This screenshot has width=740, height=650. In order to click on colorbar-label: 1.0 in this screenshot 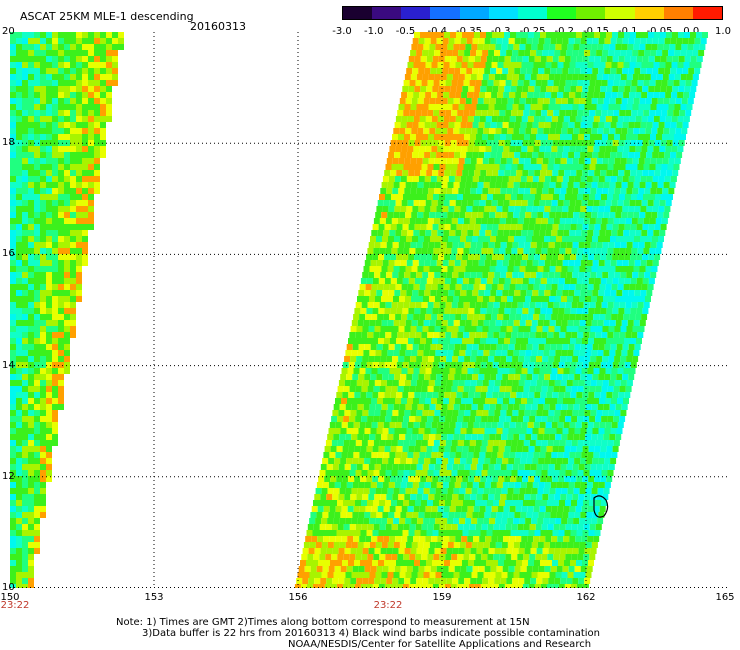, I will do `click(723, 31)`.